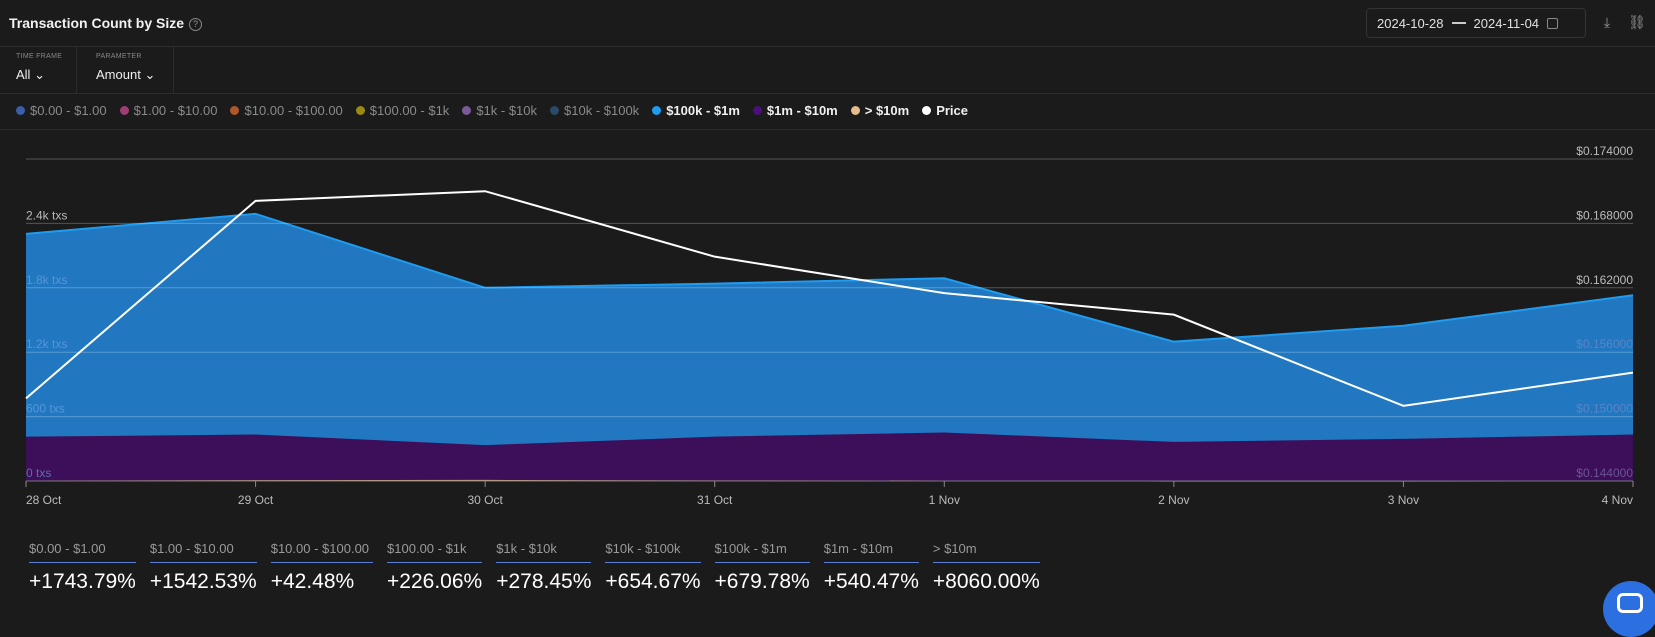  I want to click on stat-item: $100.00 - $1k +226.06%, so click(435, 567).